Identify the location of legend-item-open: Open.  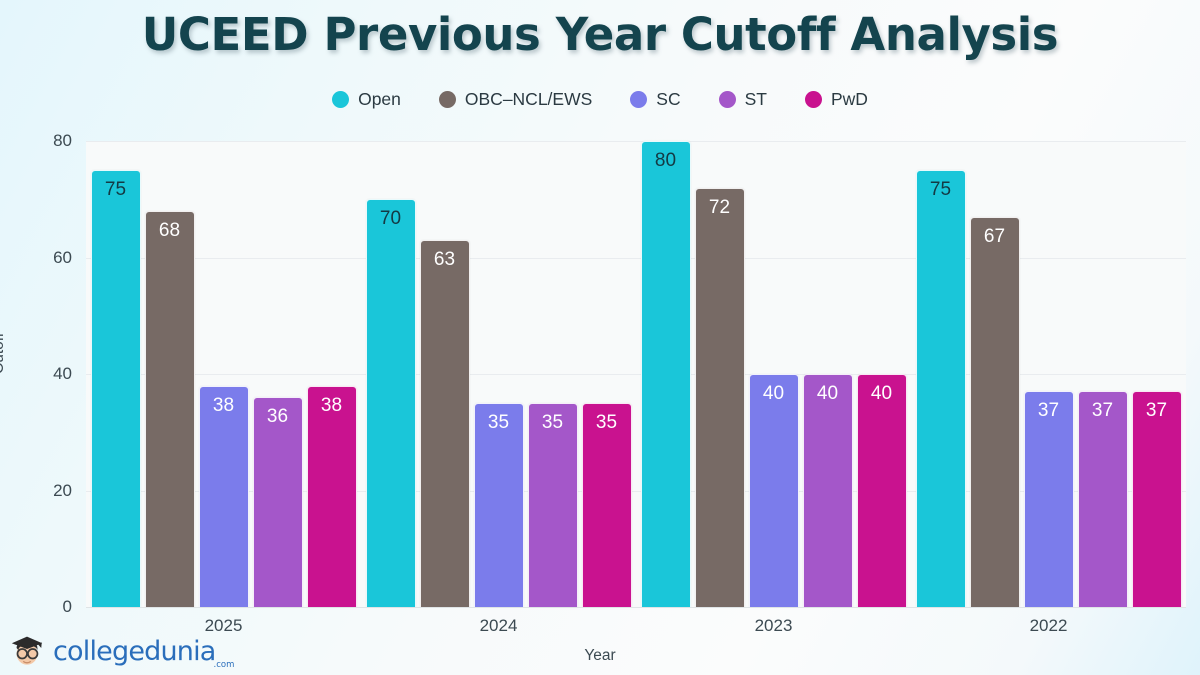
(366, 99).